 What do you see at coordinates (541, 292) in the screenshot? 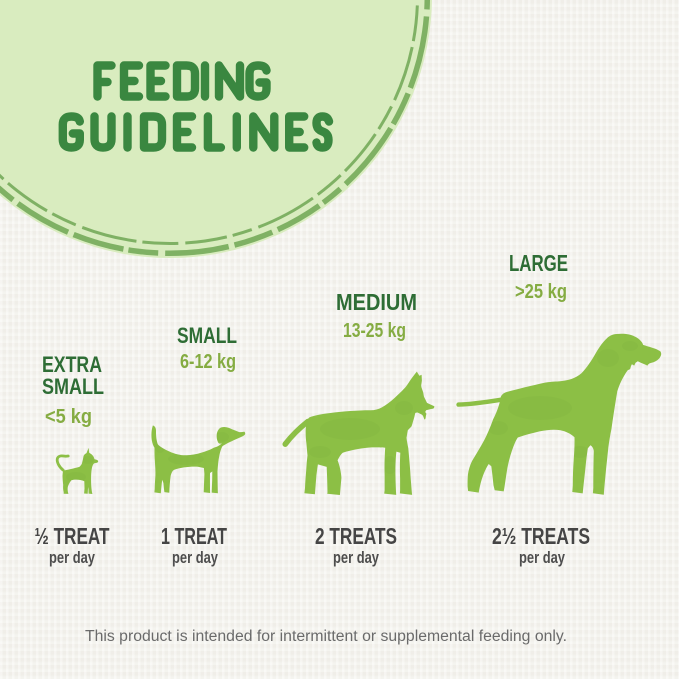
I see `svg-text: >25 kg` at bounding box center [541, 292].